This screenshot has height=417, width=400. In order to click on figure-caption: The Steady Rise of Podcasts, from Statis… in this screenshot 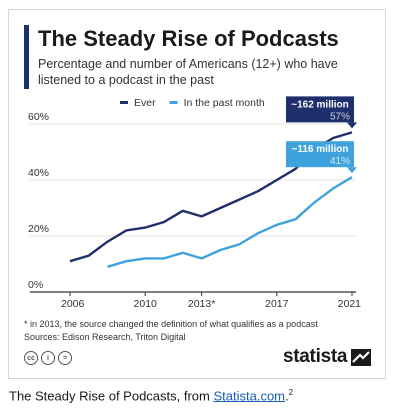, I will do `click(151, 395)`.